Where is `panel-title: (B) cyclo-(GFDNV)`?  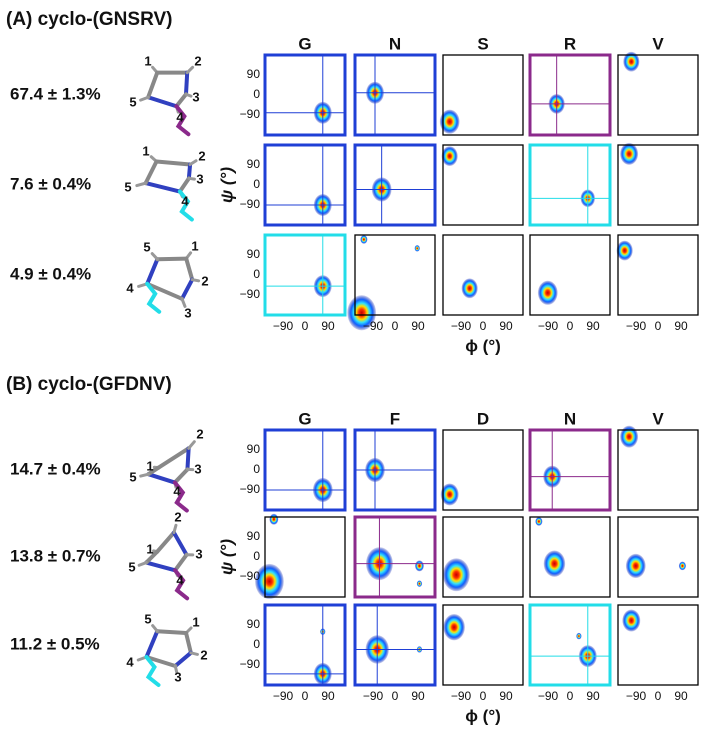
panel-title: (B) cyclo-(GFDNV) is located at coordinates (89, 384).